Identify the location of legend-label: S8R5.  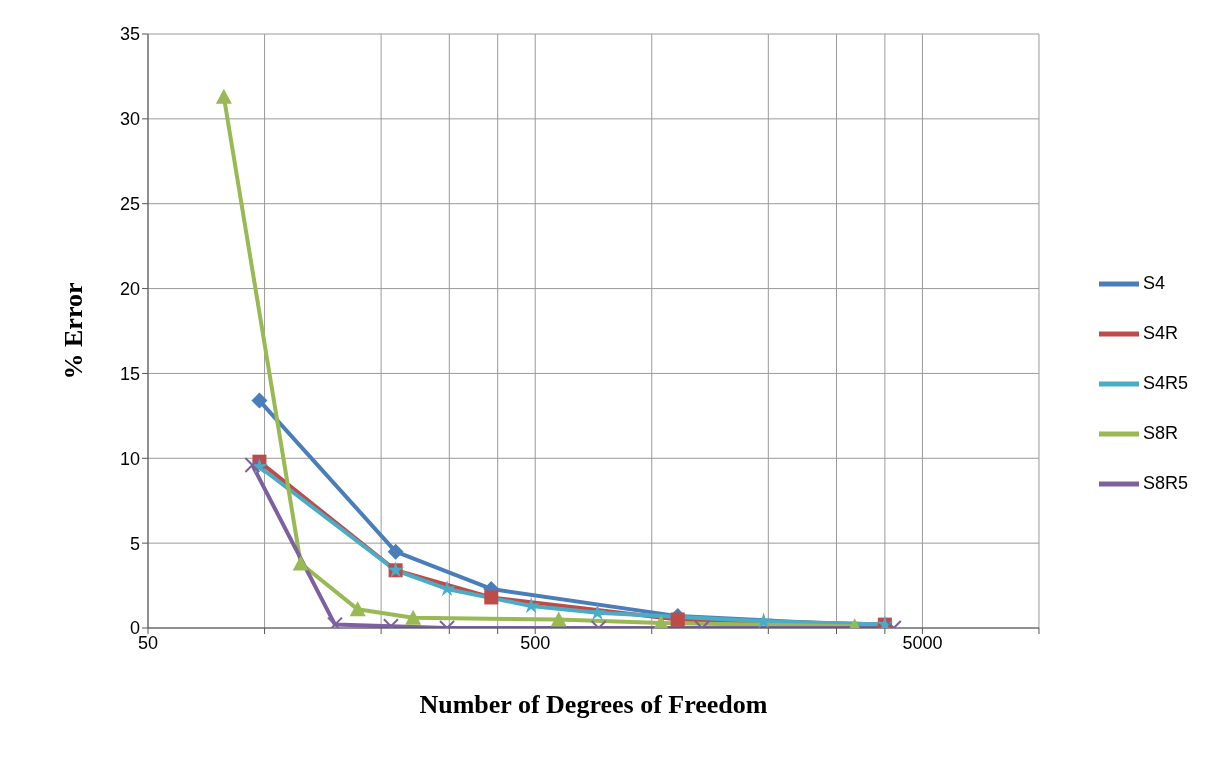
(1165, 483).